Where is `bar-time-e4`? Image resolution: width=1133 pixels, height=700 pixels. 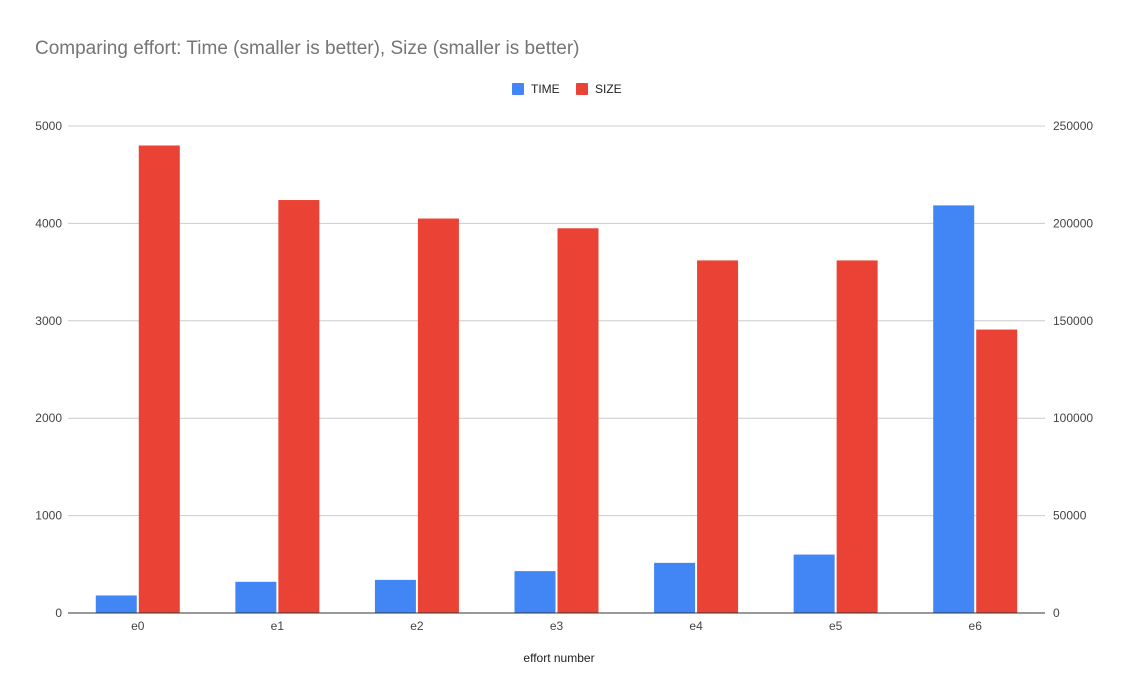 bar-time-e4 is located at coordinates (675, 587).